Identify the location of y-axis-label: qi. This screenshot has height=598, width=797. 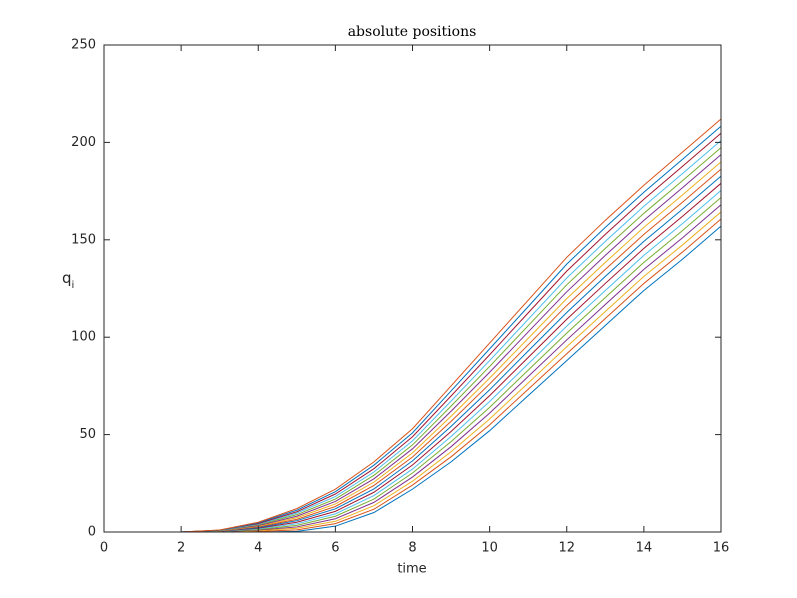
(68, 280).